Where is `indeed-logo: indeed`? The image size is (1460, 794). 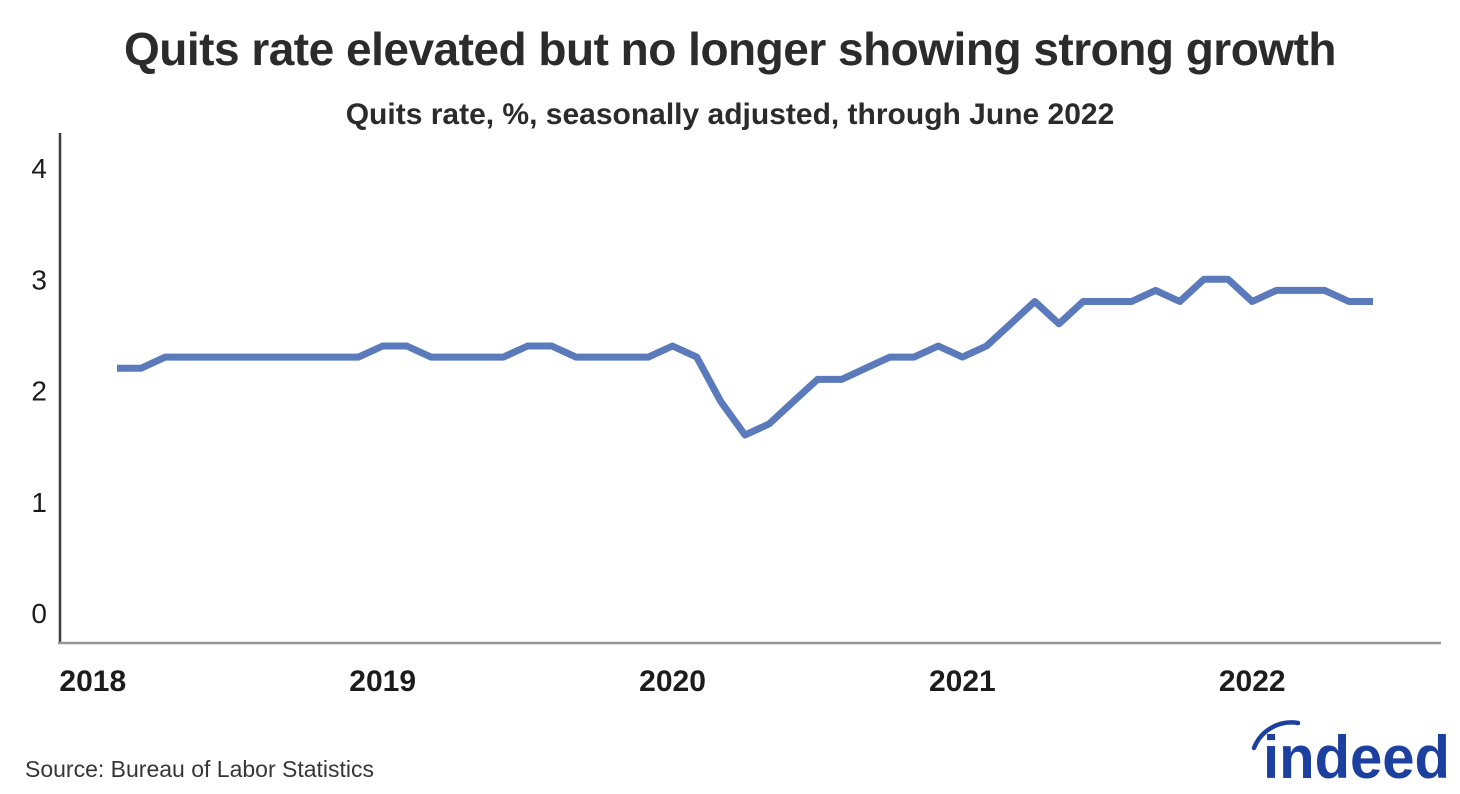
indeed-logo: indeed is located at coordinates (1350, 755).